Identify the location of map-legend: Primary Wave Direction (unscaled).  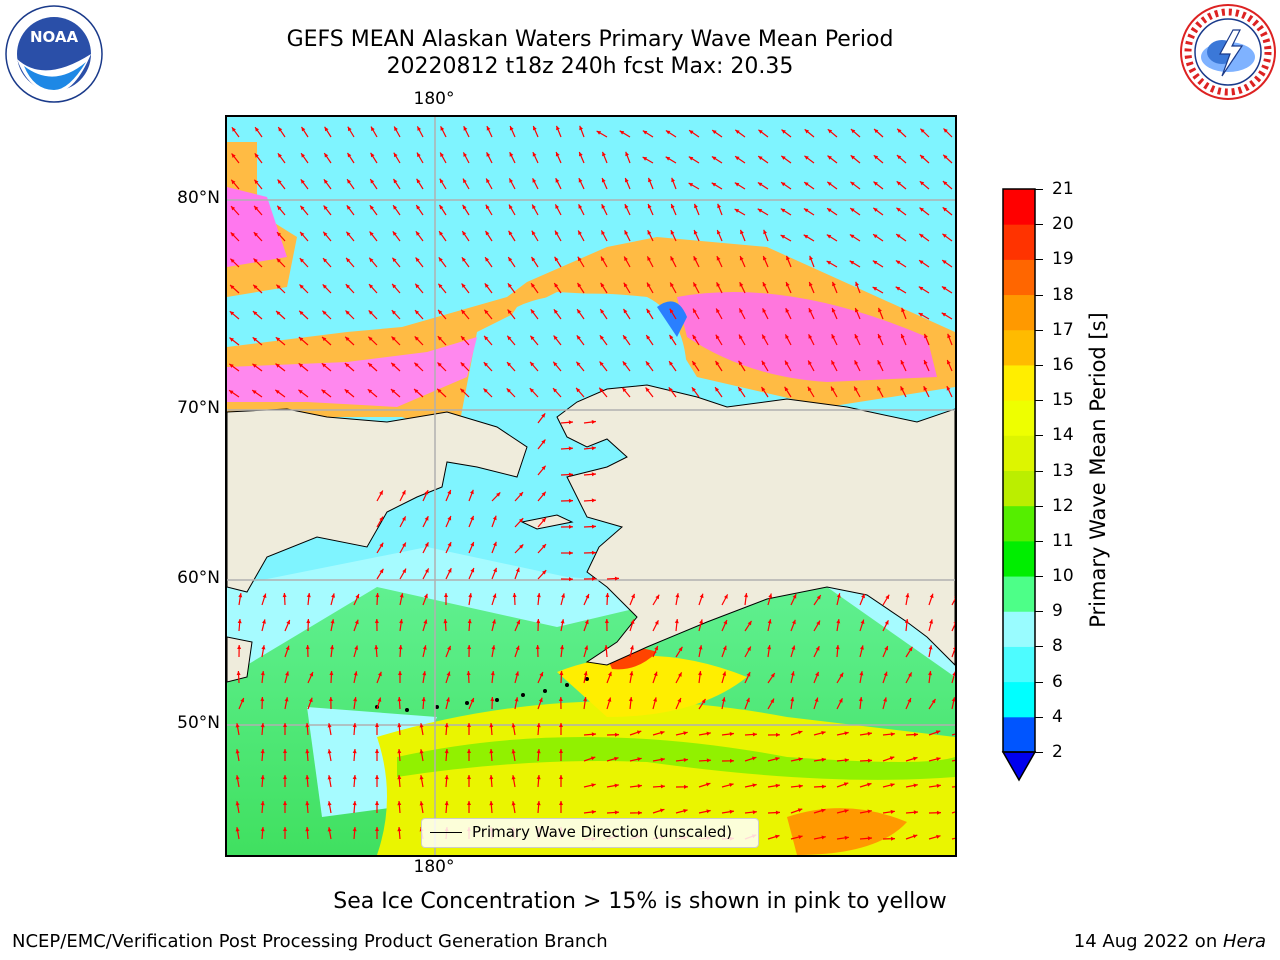
(590, 833).